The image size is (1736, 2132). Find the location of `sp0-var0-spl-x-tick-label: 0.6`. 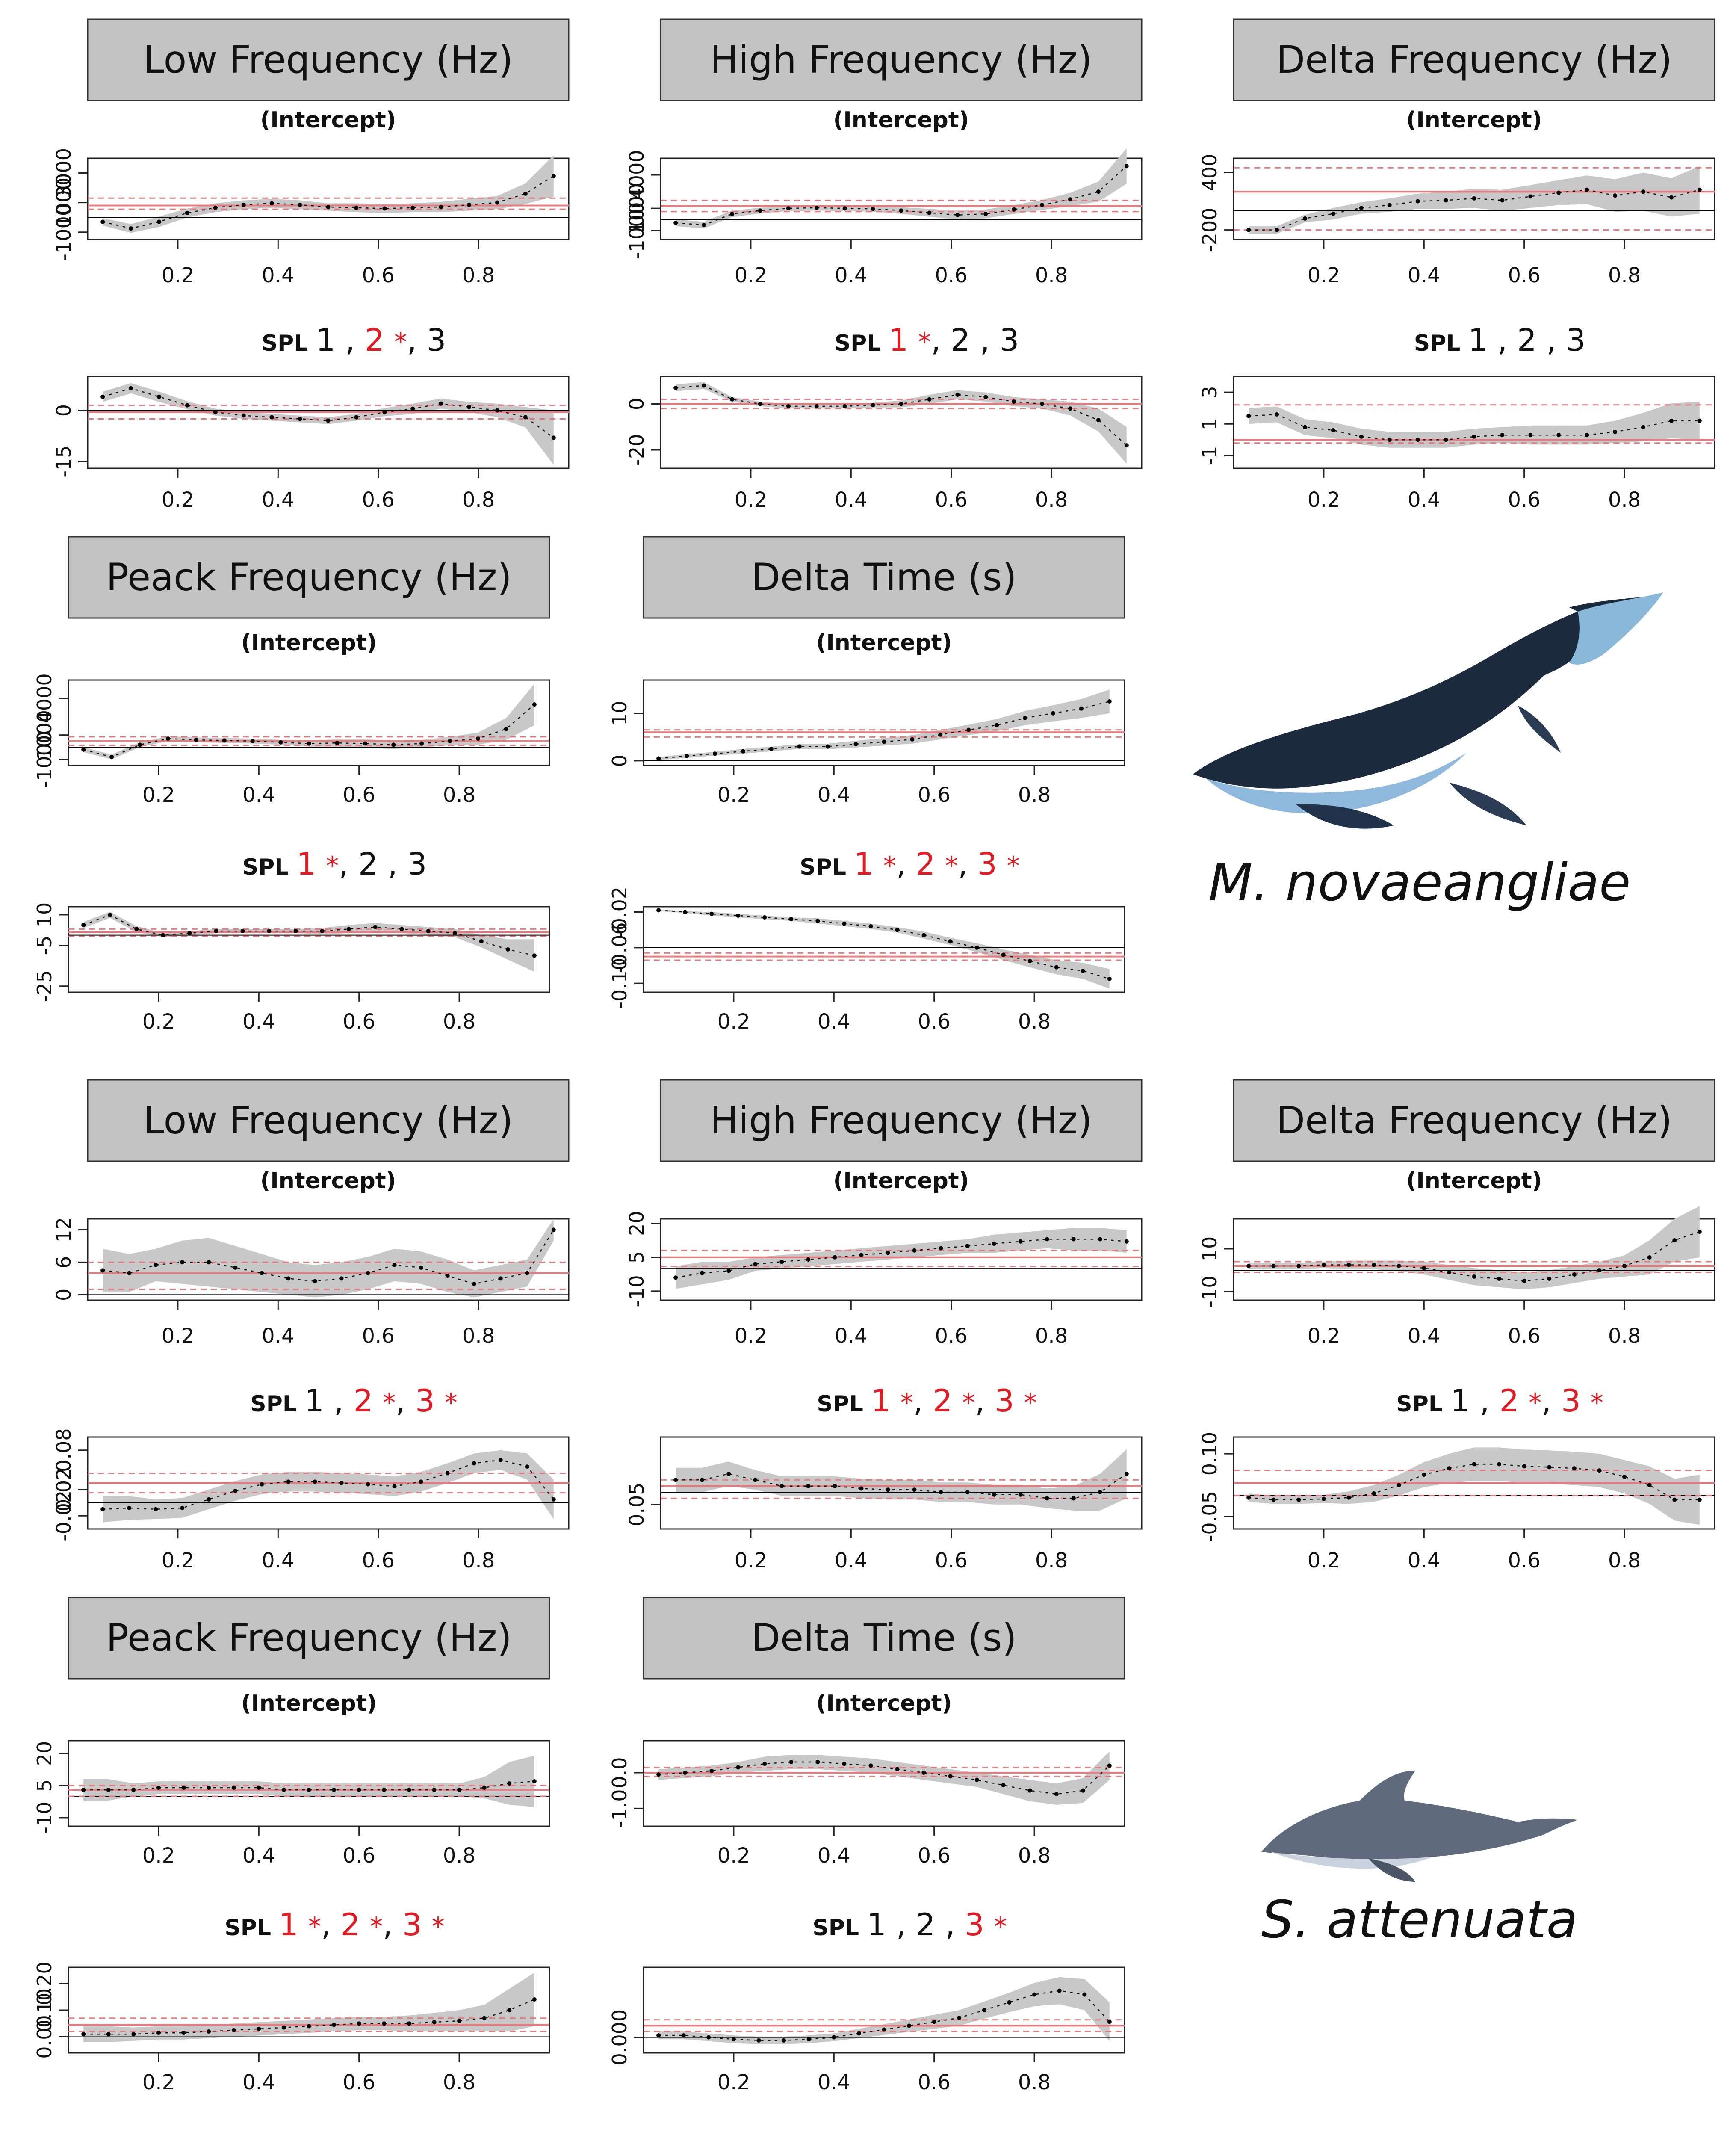

sp0-var0-spl-x-tick-label: 0.6 is located at coordinates (379, 500).